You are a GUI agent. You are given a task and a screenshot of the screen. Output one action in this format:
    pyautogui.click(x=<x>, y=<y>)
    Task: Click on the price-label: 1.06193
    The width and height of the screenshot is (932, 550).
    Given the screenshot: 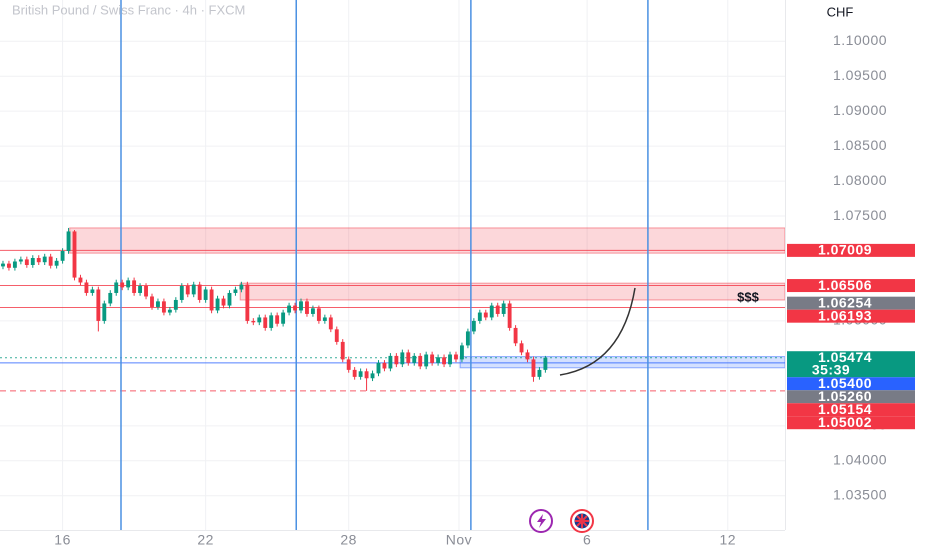 What is the action you would take?
    pyautogui.click(x=845, y=315)
    